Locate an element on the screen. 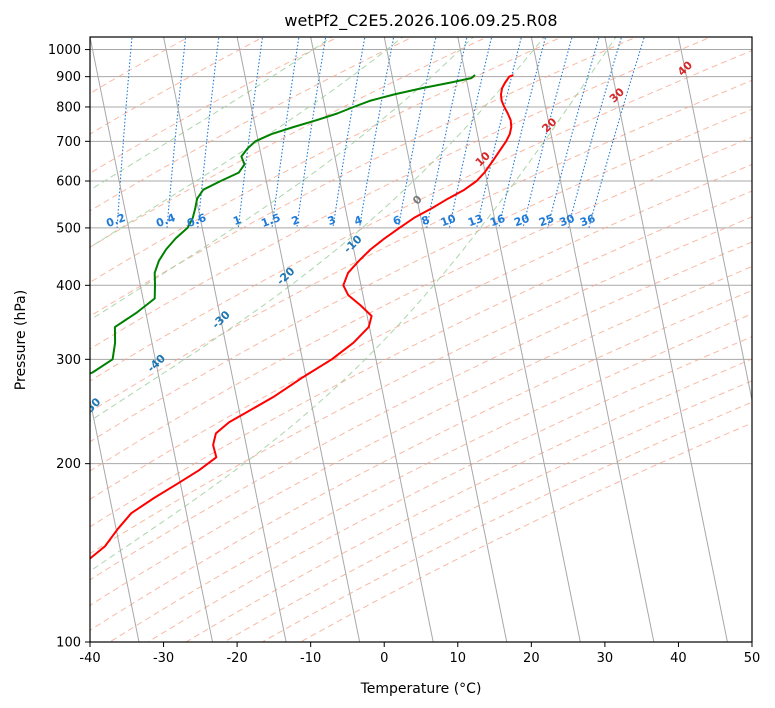  isotherm--20 is located at coordinates (298, 339).